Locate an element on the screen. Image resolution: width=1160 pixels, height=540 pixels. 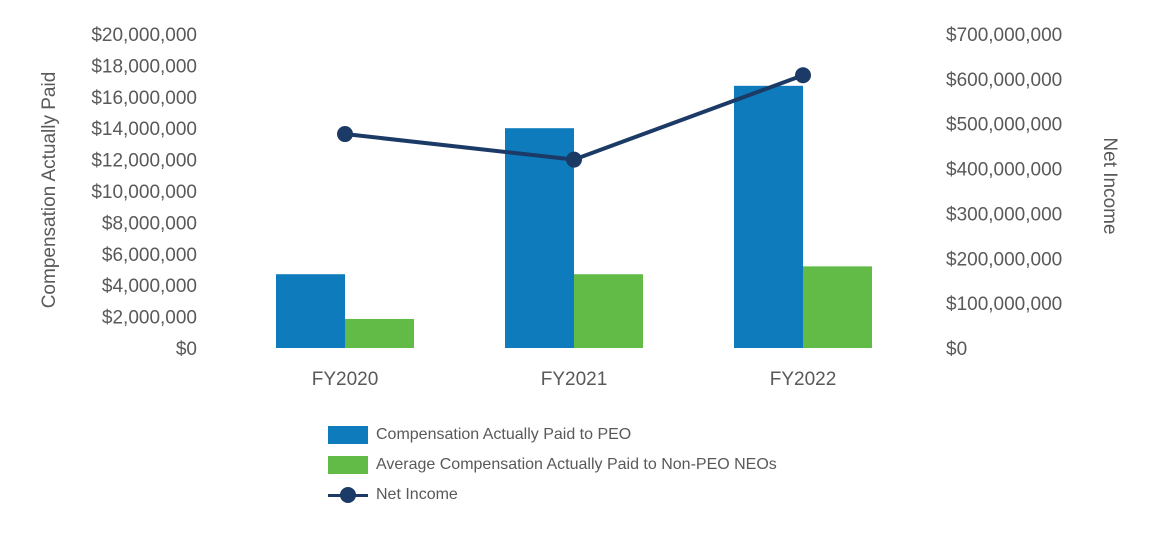
bar-peo-fy2021 is located at coordinates (539, 238).